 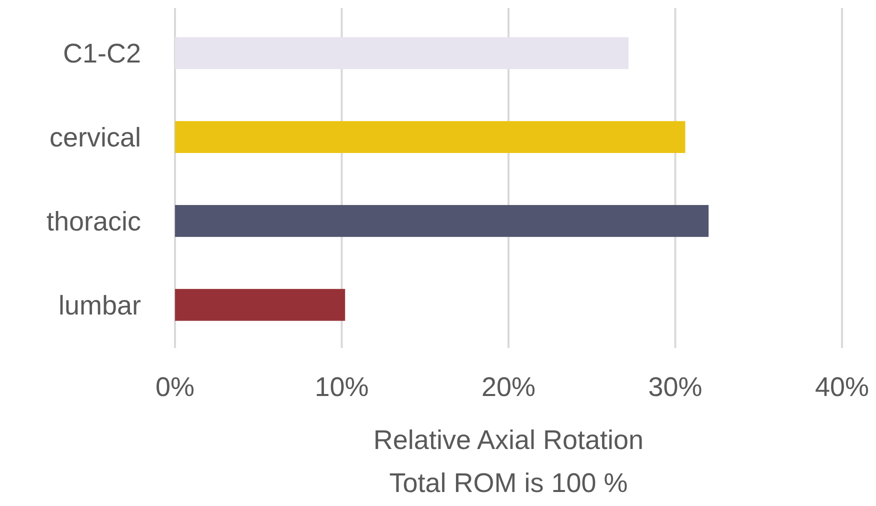 I want to click on y-tick-label: cervical, so click(x=95, y=137).